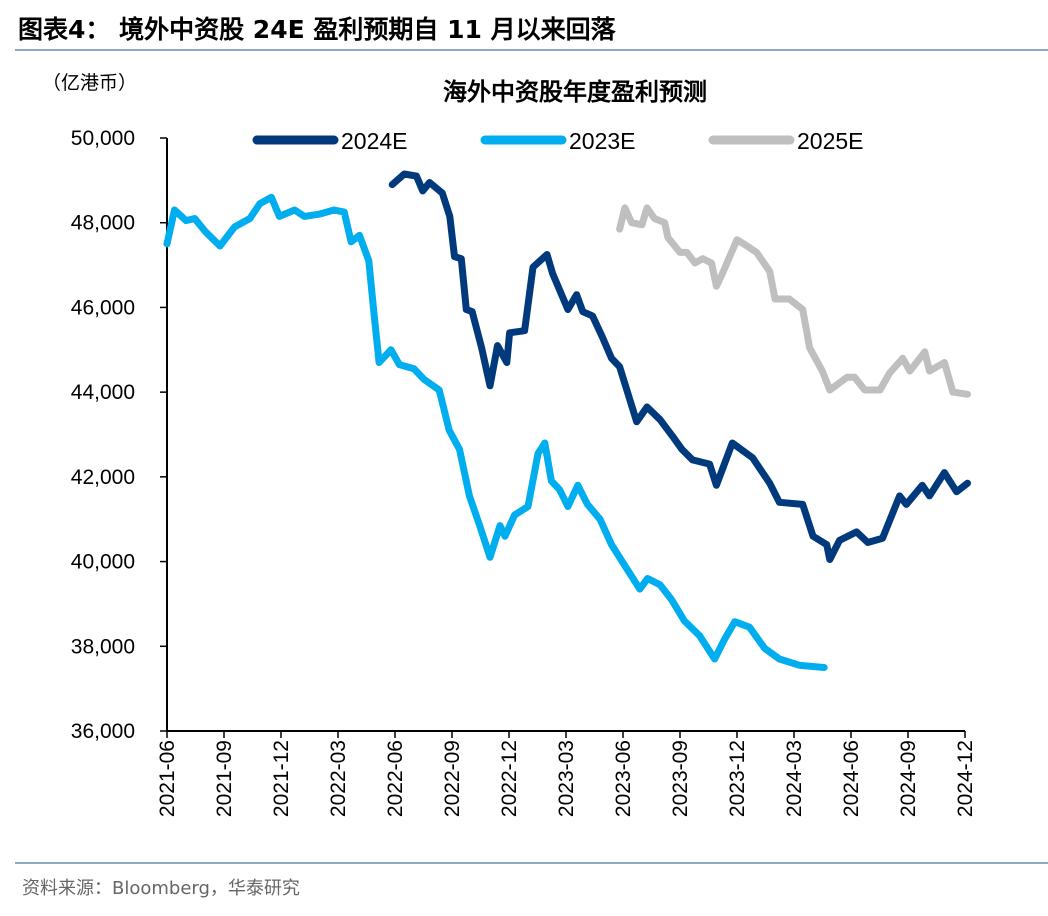 This screenshot has height=916, width=1048. What do you see at coordinates (965, 778) in the screenshot?
I see `x-tick-label: 2024-12` at bounding box center [965, 778].